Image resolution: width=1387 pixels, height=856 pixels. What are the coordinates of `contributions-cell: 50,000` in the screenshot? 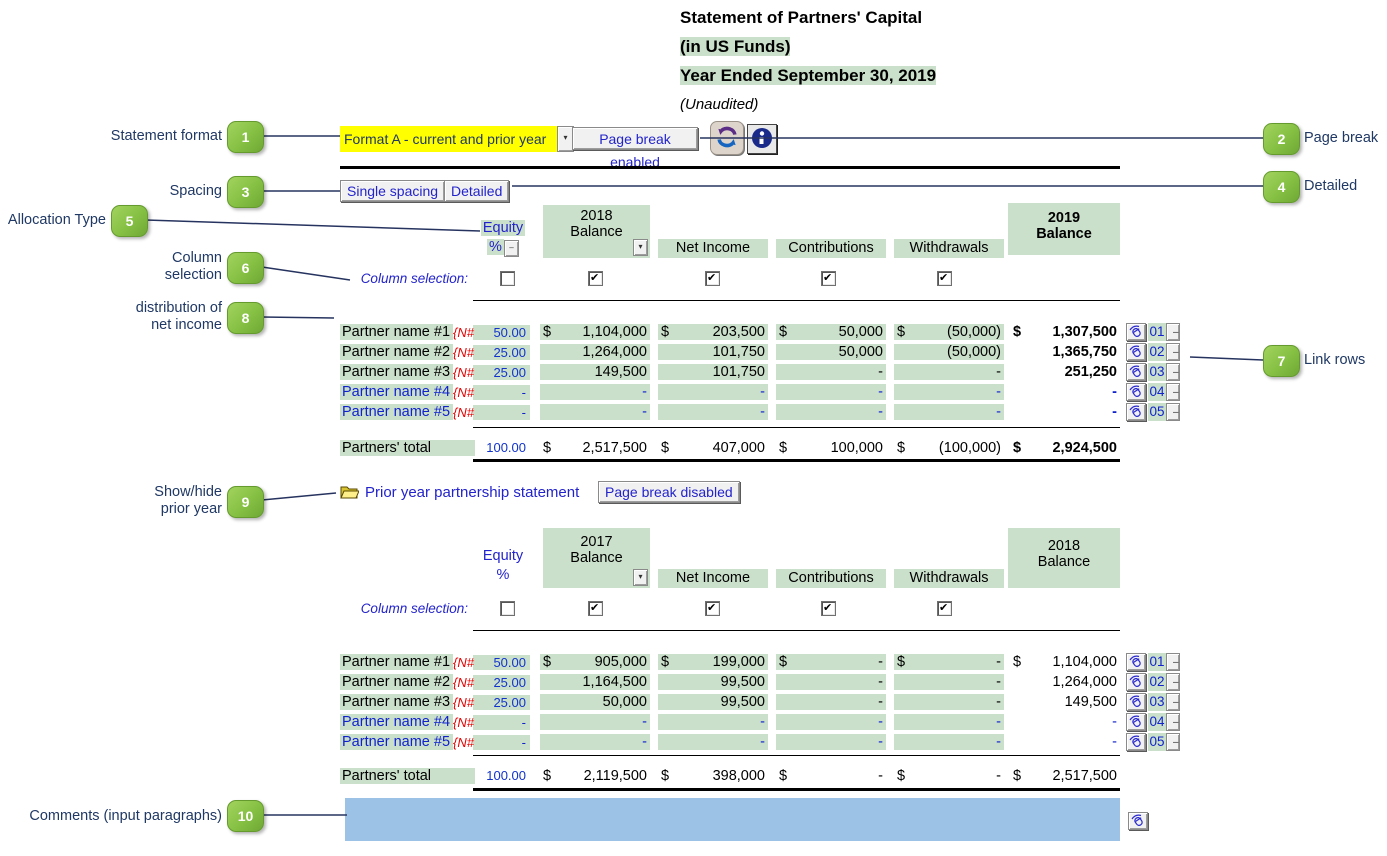 It's located at (831, 352).